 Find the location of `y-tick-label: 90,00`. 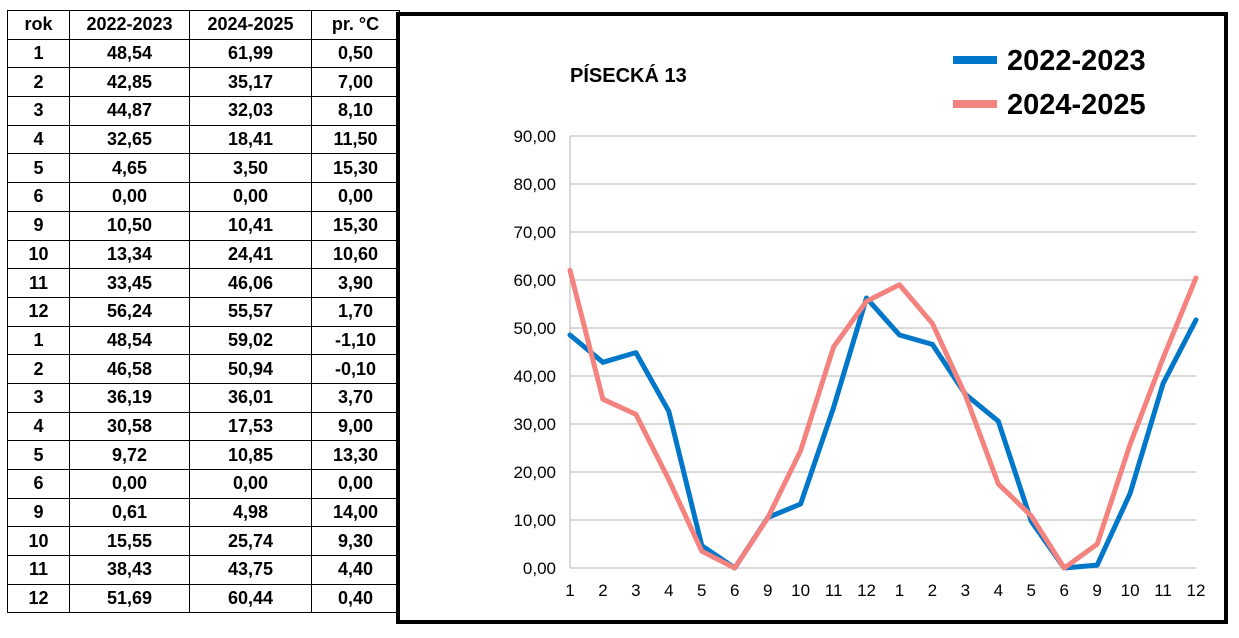

y-tick-label: 90,00 is located at coordinates (534, 136).